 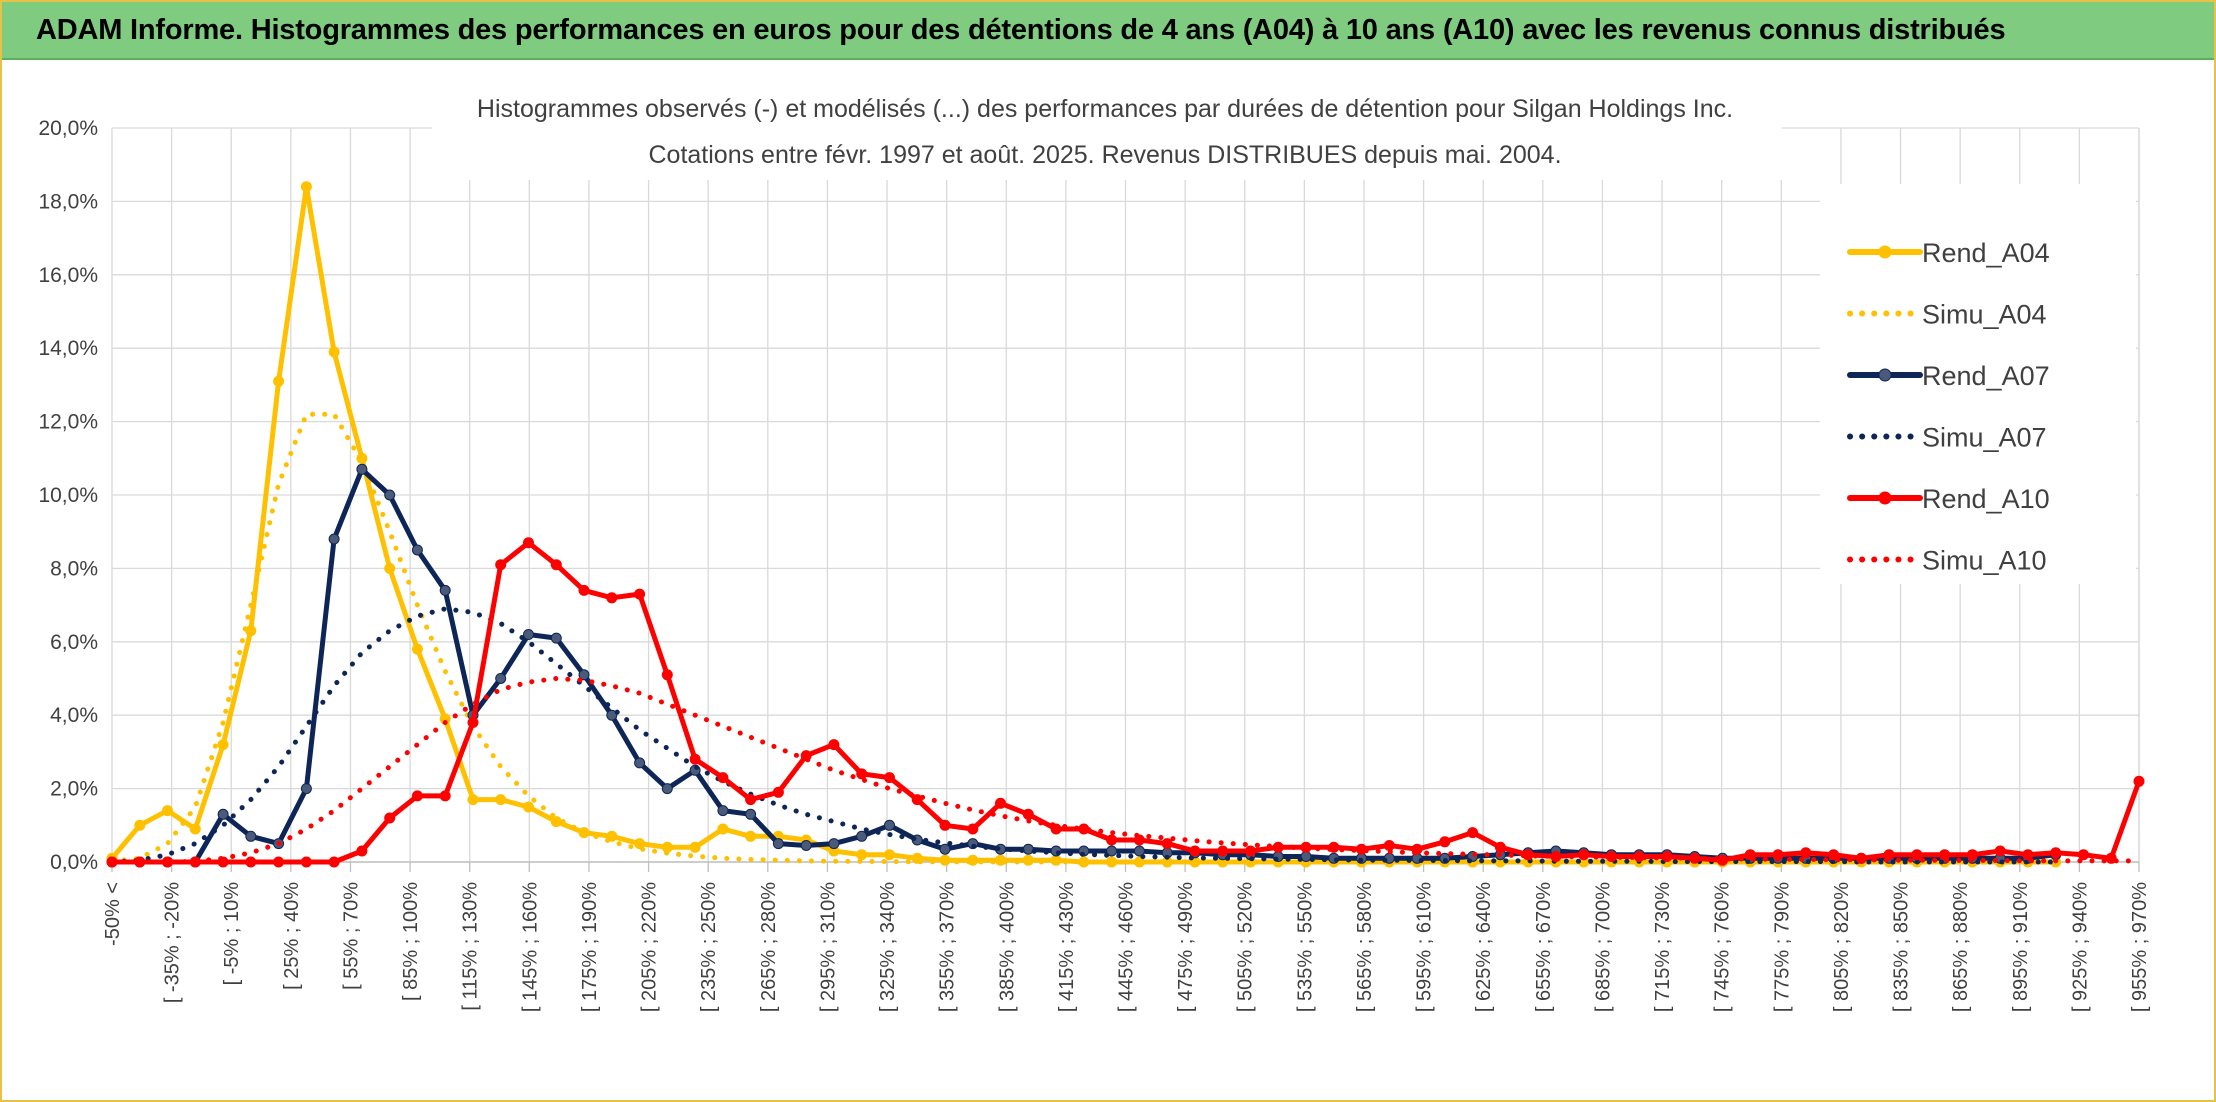 What do you see at coordinates (74, 789) in the screenshot?
I see `y-tick-label: 2,0%` at bounding box center [74, 789].